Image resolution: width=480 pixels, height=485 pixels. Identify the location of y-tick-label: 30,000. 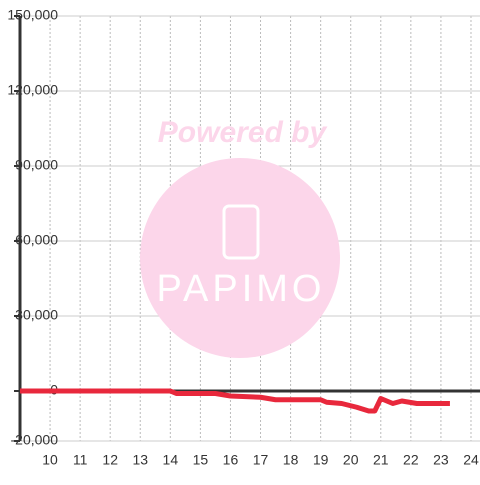
(36, 315).